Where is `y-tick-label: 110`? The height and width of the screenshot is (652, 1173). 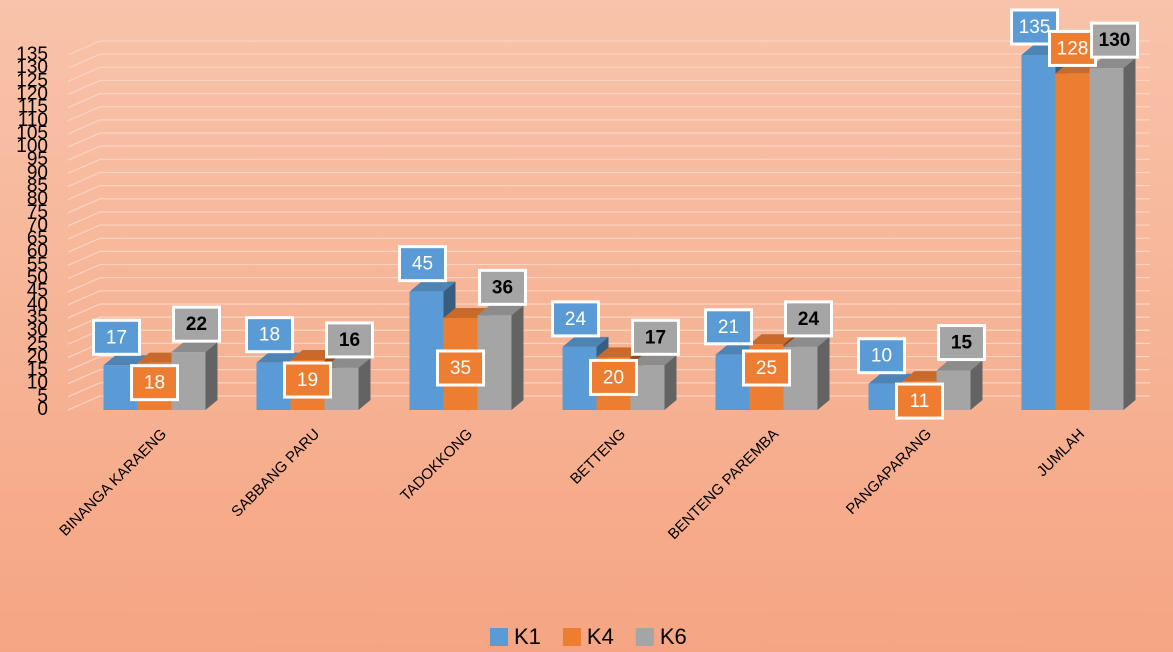
y-tick-label: 110 is located at coordinates (33, 120).